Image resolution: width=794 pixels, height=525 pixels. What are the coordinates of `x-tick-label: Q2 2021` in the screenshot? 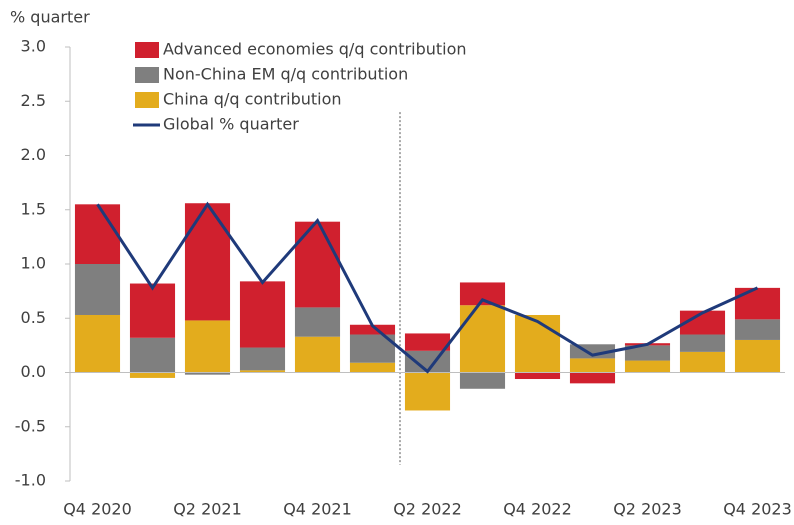 It's located at (207, 509).